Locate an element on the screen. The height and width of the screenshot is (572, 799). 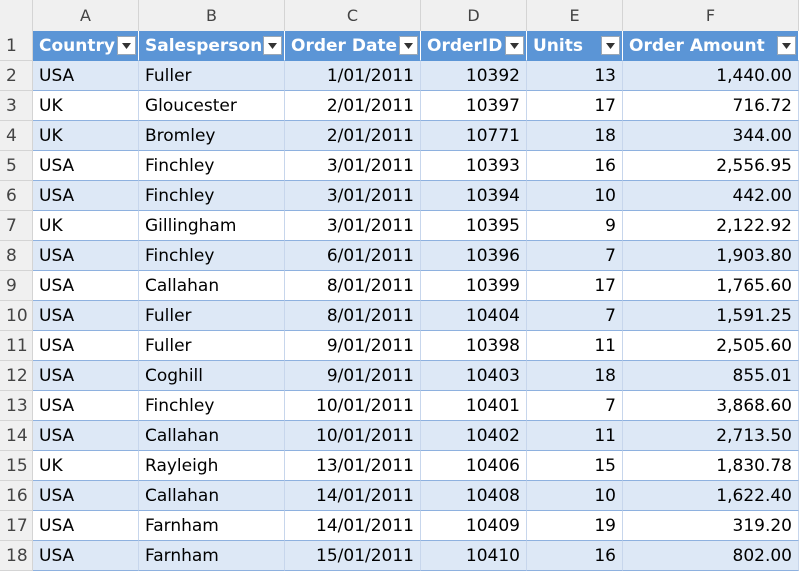
cell-order-amount: 802.00 is located at coordinates (711, 556).